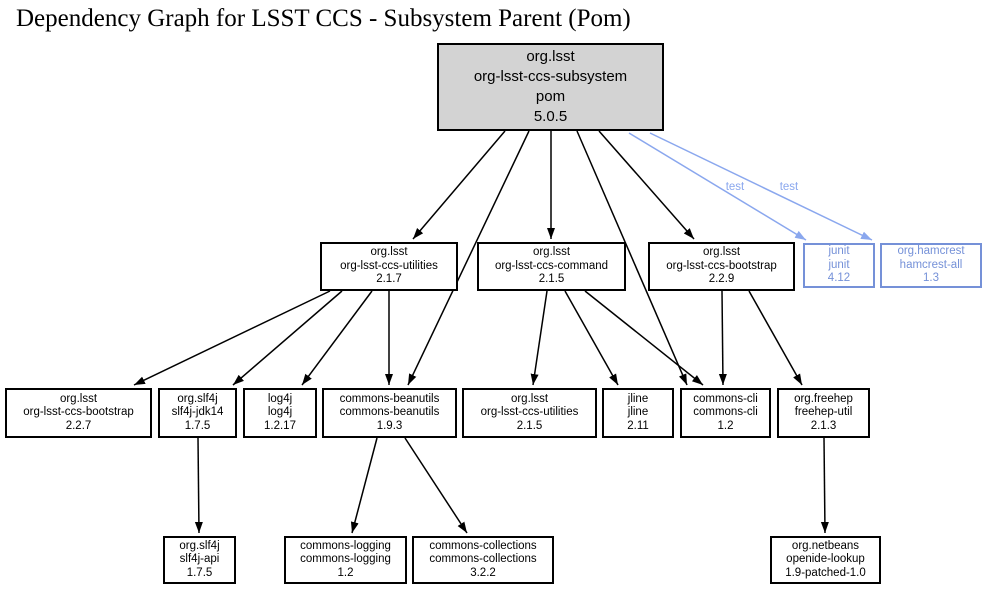 Image resolution: width=984 pixels, height=589 pixels. Describe the element at coordinates (459, 185) in the screenshot. I see `edge-subsystem-pom-to-utilities-2.1.7` at that location.